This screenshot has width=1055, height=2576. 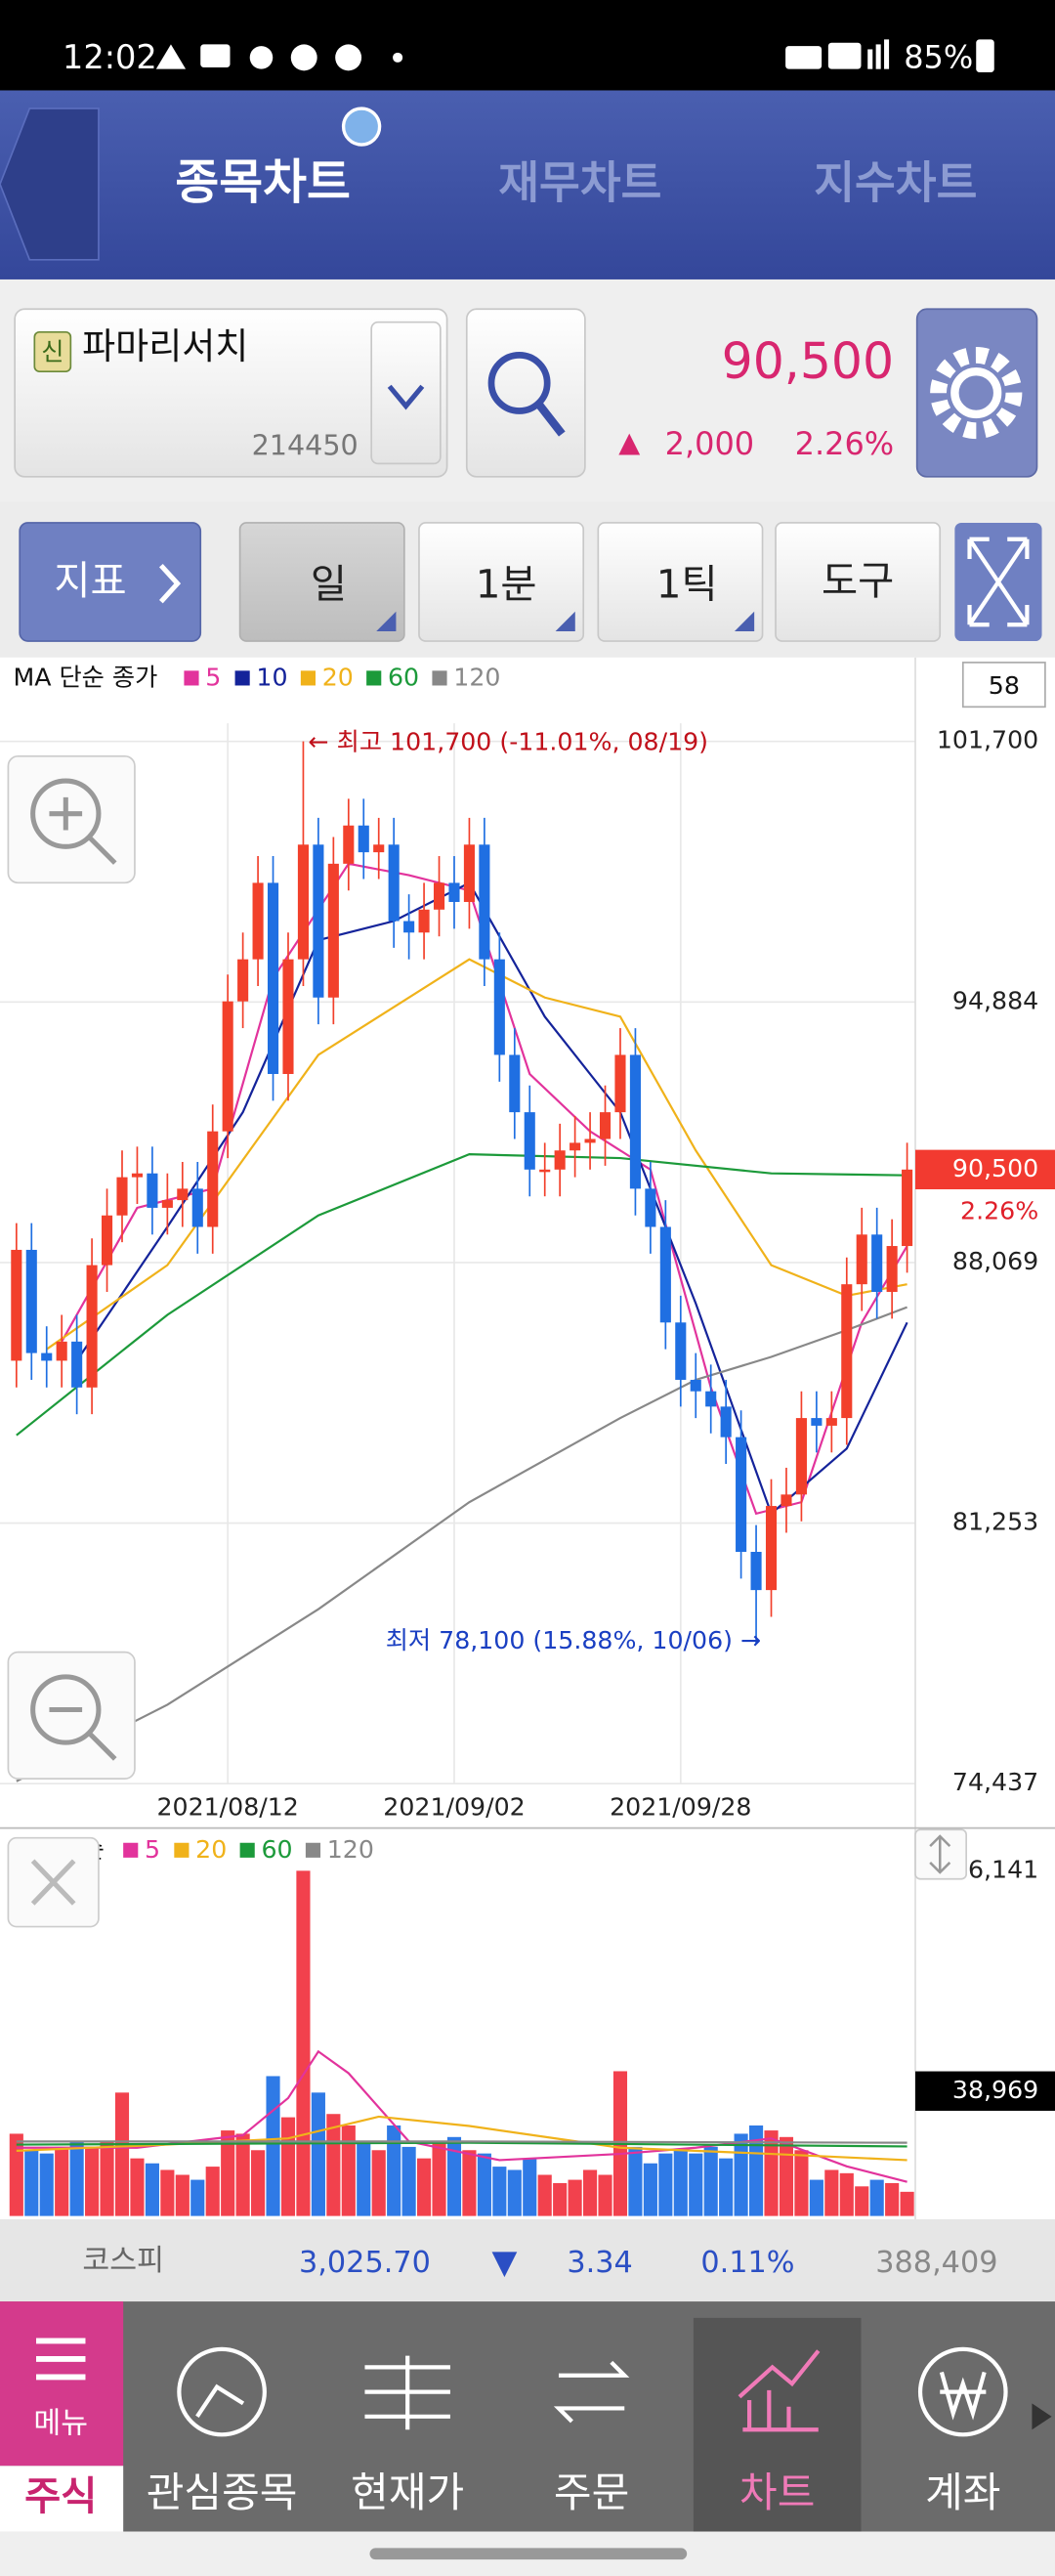 I want to click on indicator-button, so click(x=110, y=582).